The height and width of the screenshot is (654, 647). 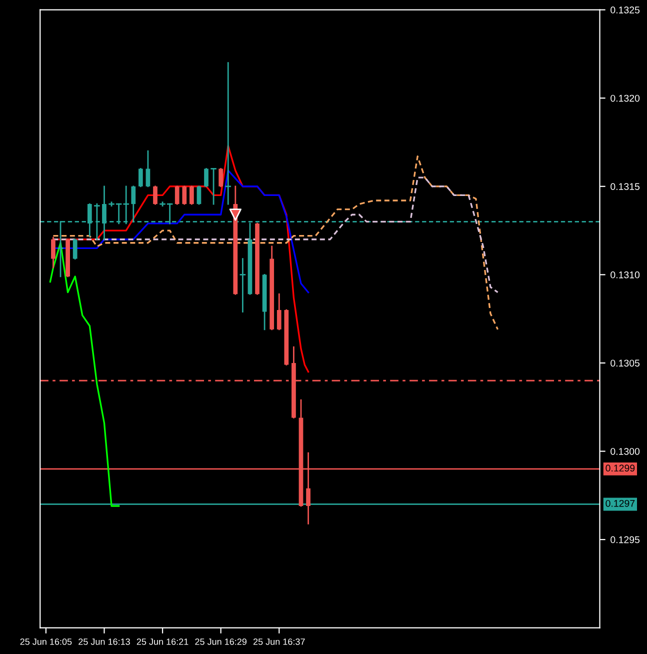 What do you see at coordinates (620, 468) in the screenshot?
I see `ref-line-label: 0.1299` at bounding box center [620, 468].